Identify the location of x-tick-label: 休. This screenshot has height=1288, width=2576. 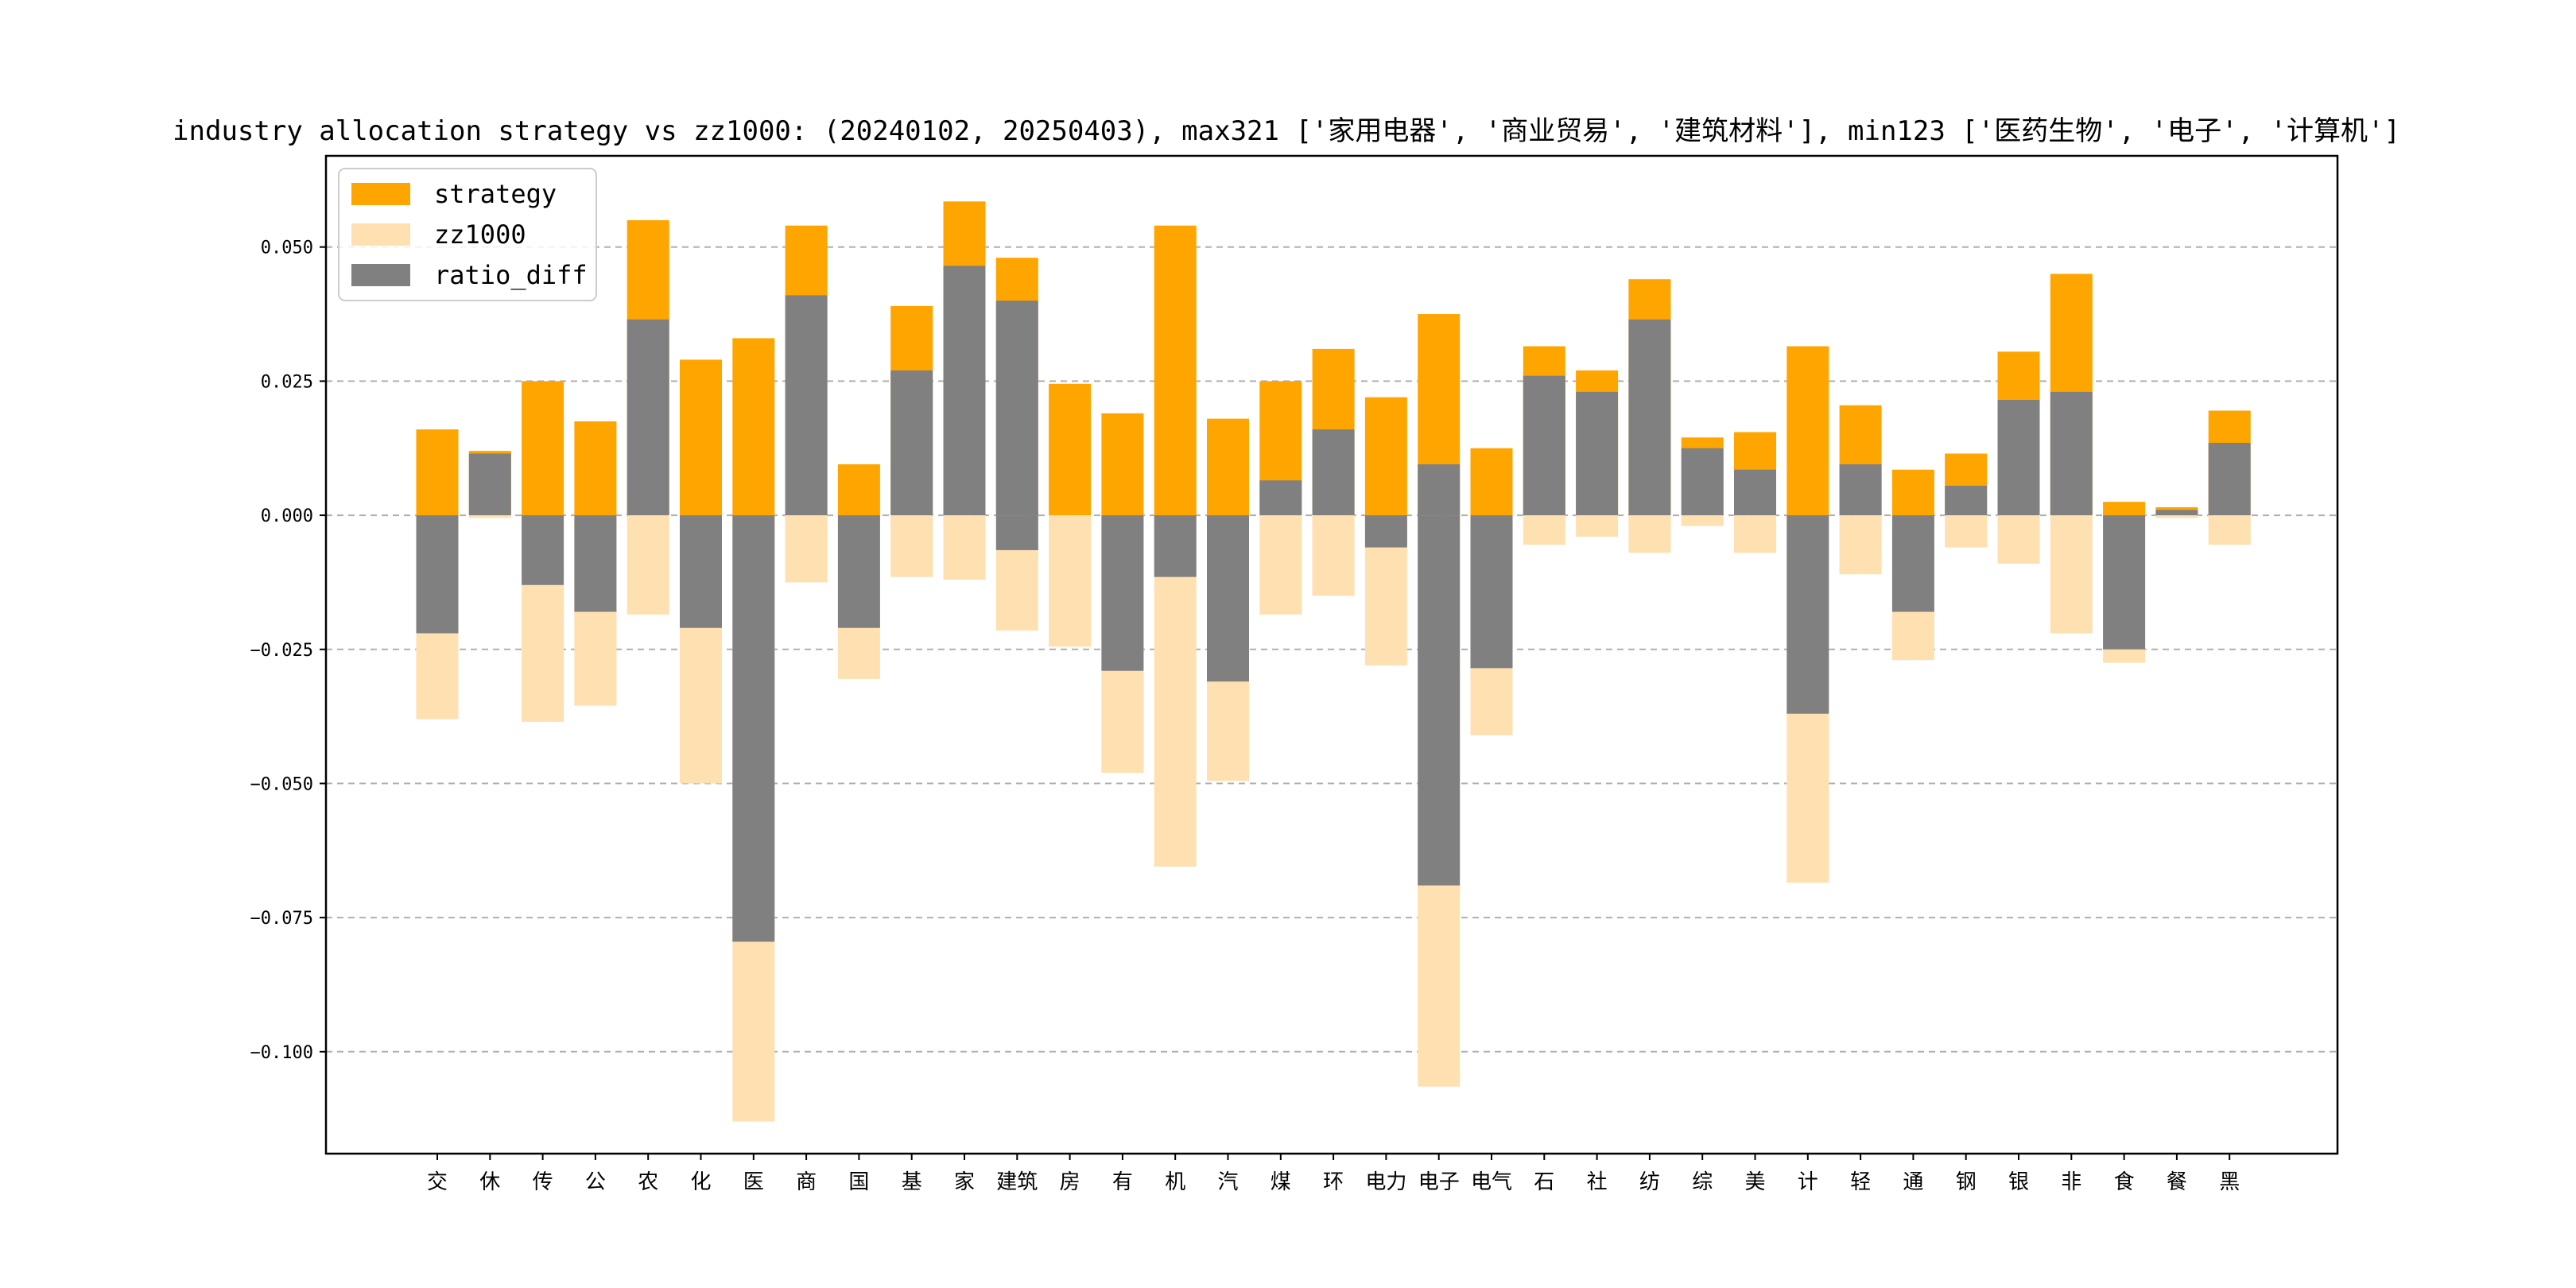
(490, 1182).